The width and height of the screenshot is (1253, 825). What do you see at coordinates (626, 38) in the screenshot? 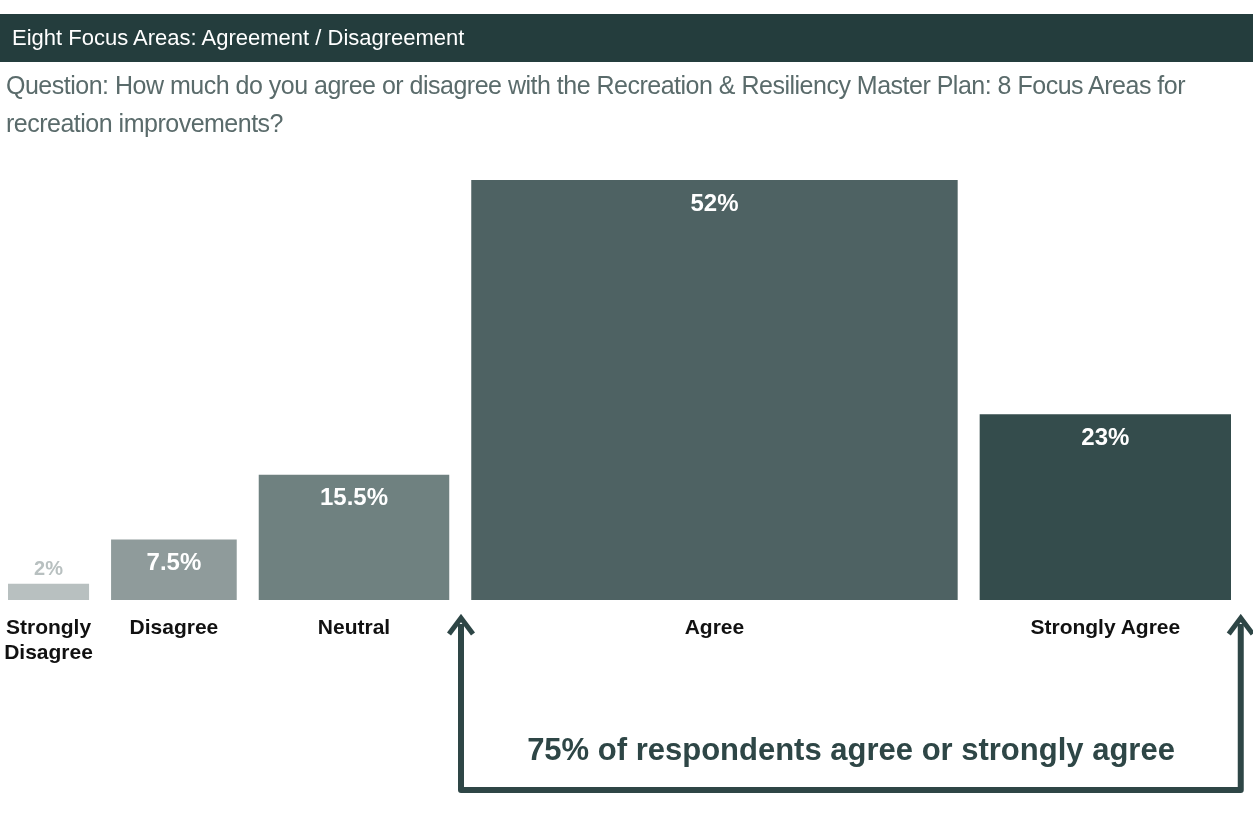
I see `chart-title: Eight Focus Areas: Agreement / Disagreement` at bounding box center [626, 38].